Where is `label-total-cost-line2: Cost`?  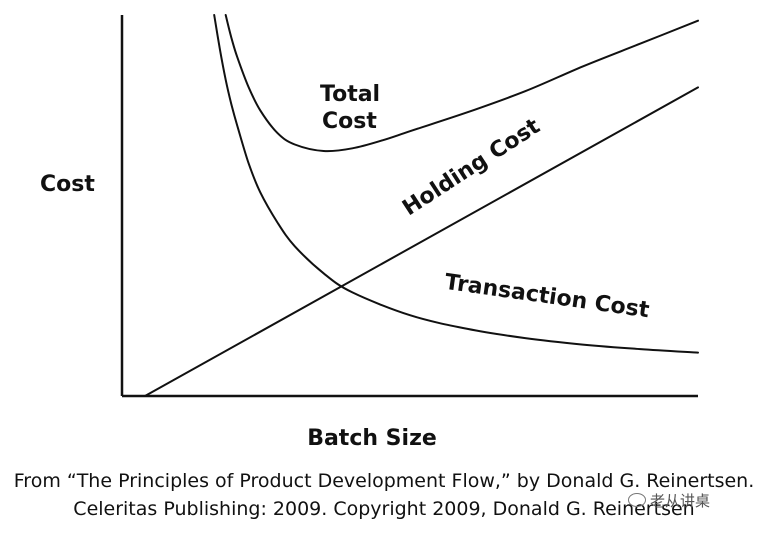 label-total-cost-line2: Cost is located at coordinates (349, 121).